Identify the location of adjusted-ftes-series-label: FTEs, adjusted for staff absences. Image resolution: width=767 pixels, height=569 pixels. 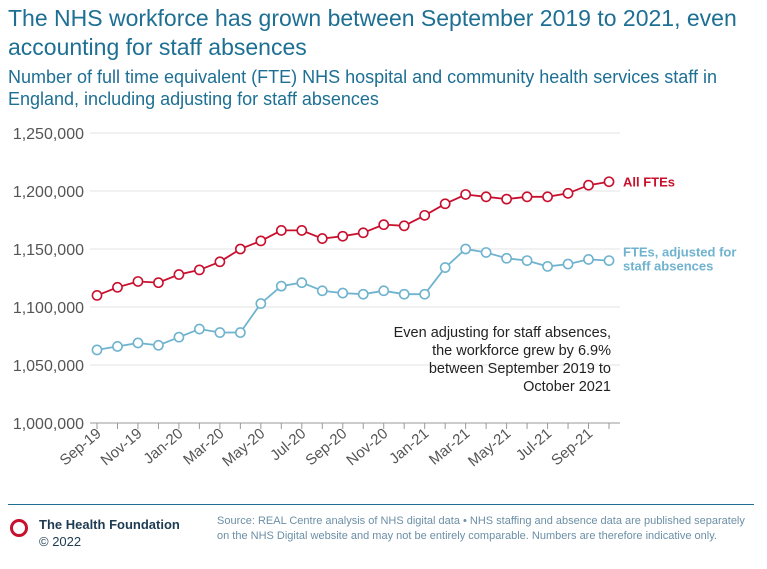
(679, 259).